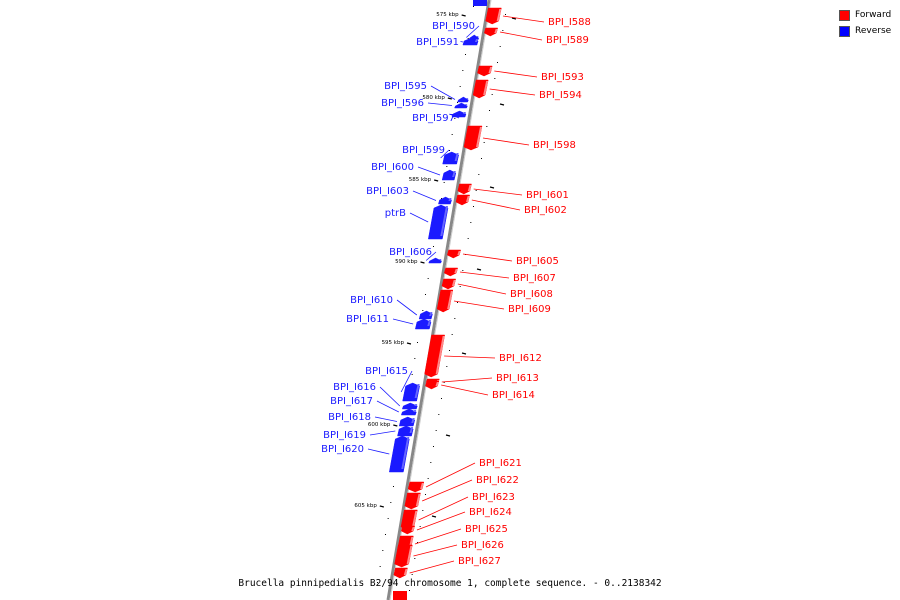  I want to click on gene-label: BPI_I593, so click(562, 77).